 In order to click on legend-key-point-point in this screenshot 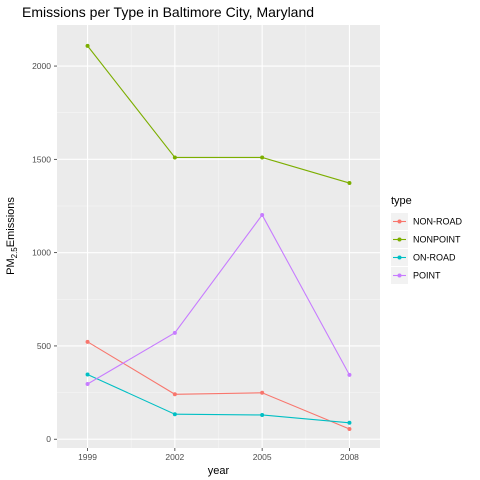, I will do `click(399, 275)`.